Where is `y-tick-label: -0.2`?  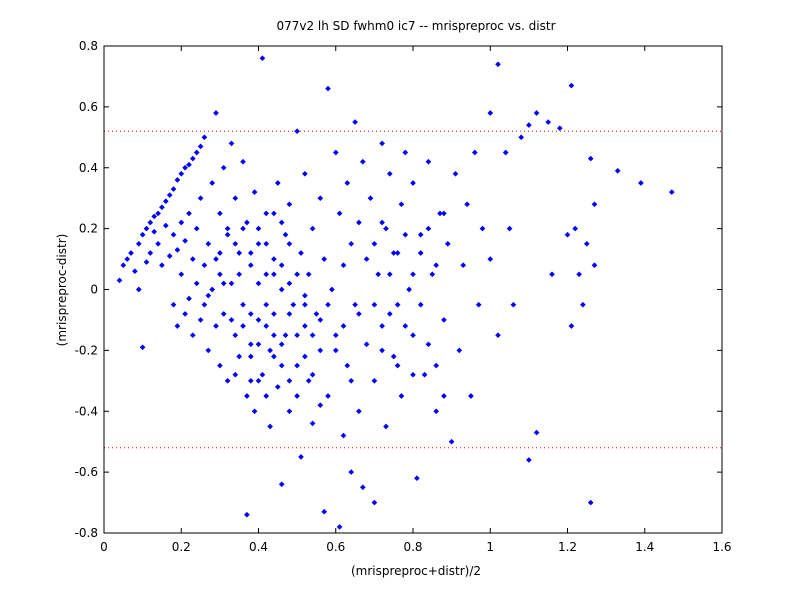
y-tick-label: -0.2 is located at coordinates (86, 350).